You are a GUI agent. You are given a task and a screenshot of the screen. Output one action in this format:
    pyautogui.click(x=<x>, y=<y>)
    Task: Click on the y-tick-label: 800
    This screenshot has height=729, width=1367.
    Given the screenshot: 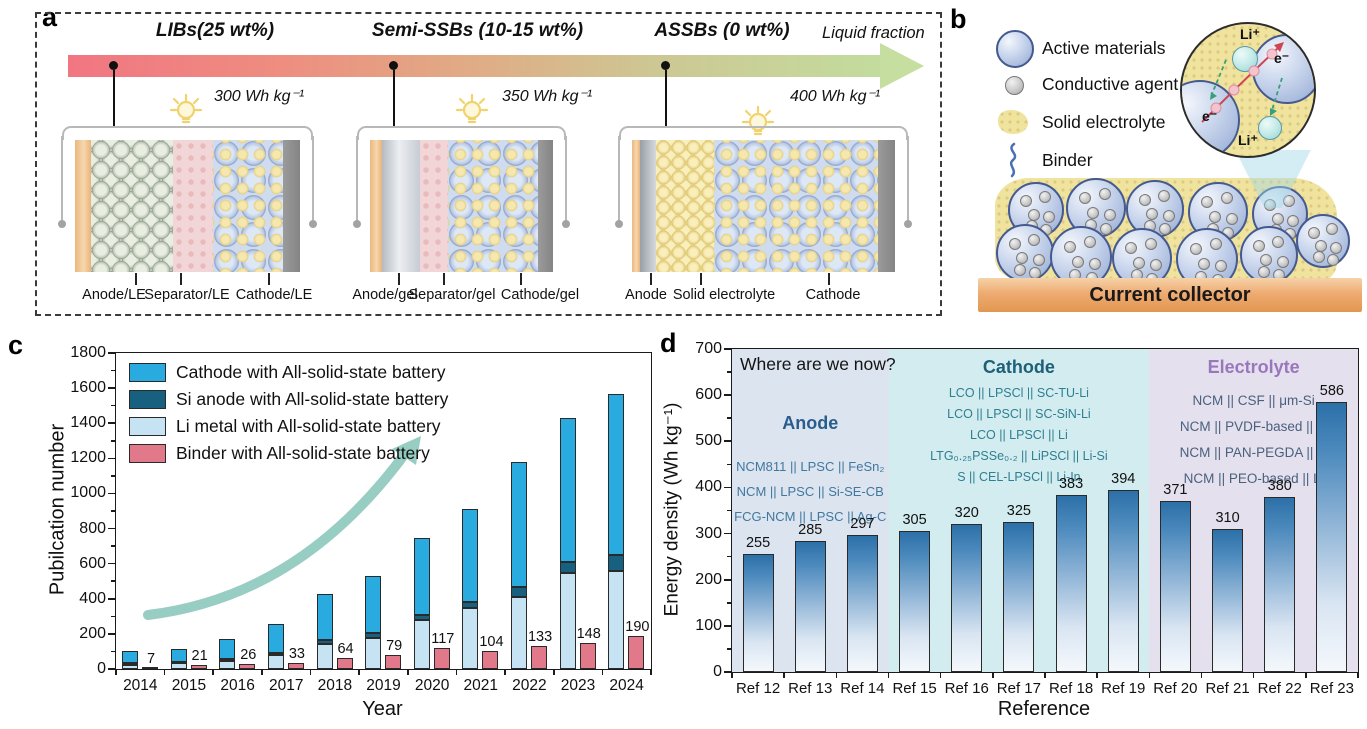 What is the action you would take?
    pyautogui.click(x=92, y=528)
    